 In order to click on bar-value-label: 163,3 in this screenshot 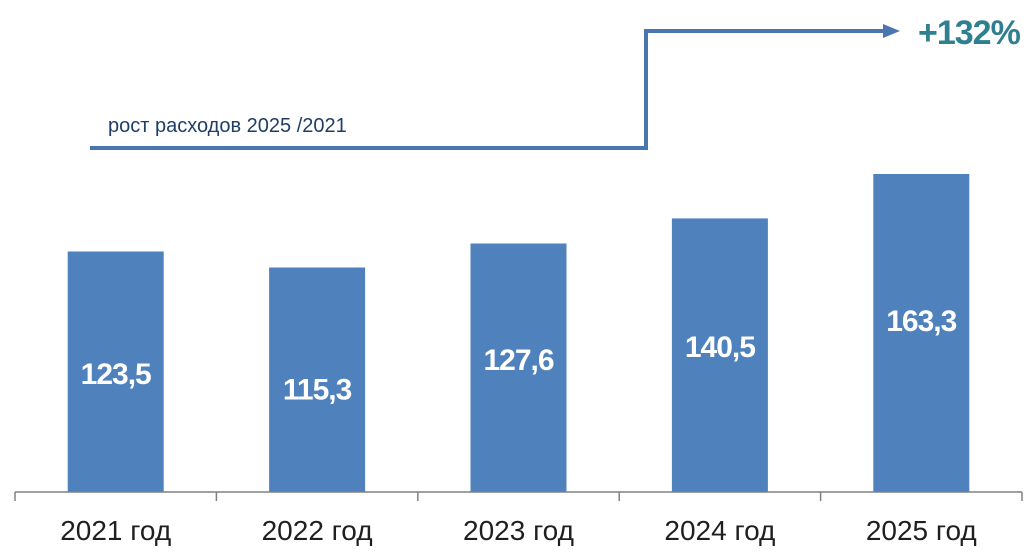, I will do `click(921, 321)`.